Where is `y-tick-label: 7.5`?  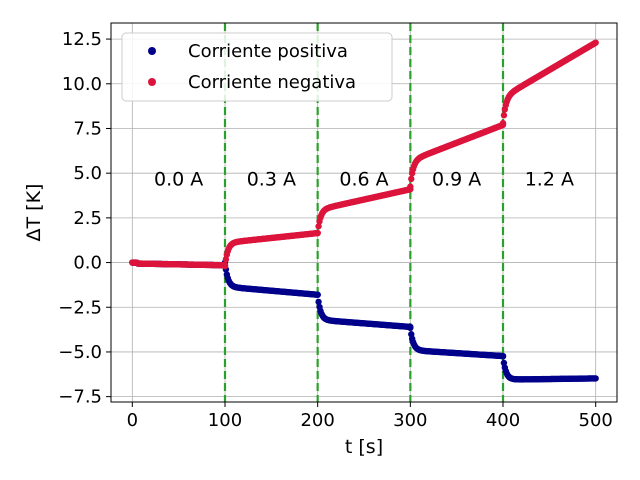 y-tick-label: 7.5 is located at coordinates (87, 128).